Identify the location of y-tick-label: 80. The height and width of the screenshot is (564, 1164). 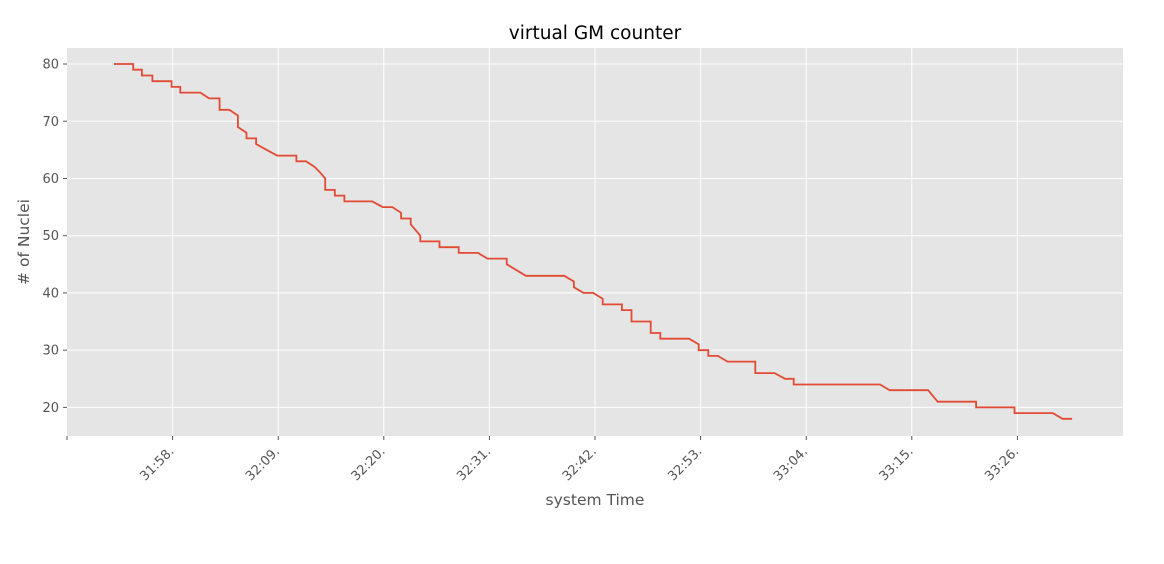
(50, 65).